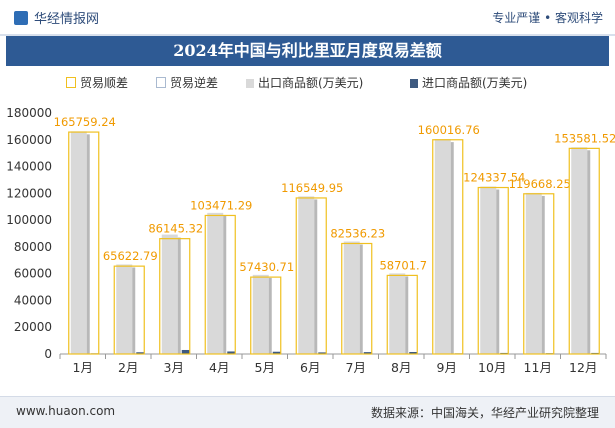 This screenshot has height=428, width=615. Describe the element at coordinates (219, 367) in the screenshot. I see `x-tick-label: 4月` at that location.